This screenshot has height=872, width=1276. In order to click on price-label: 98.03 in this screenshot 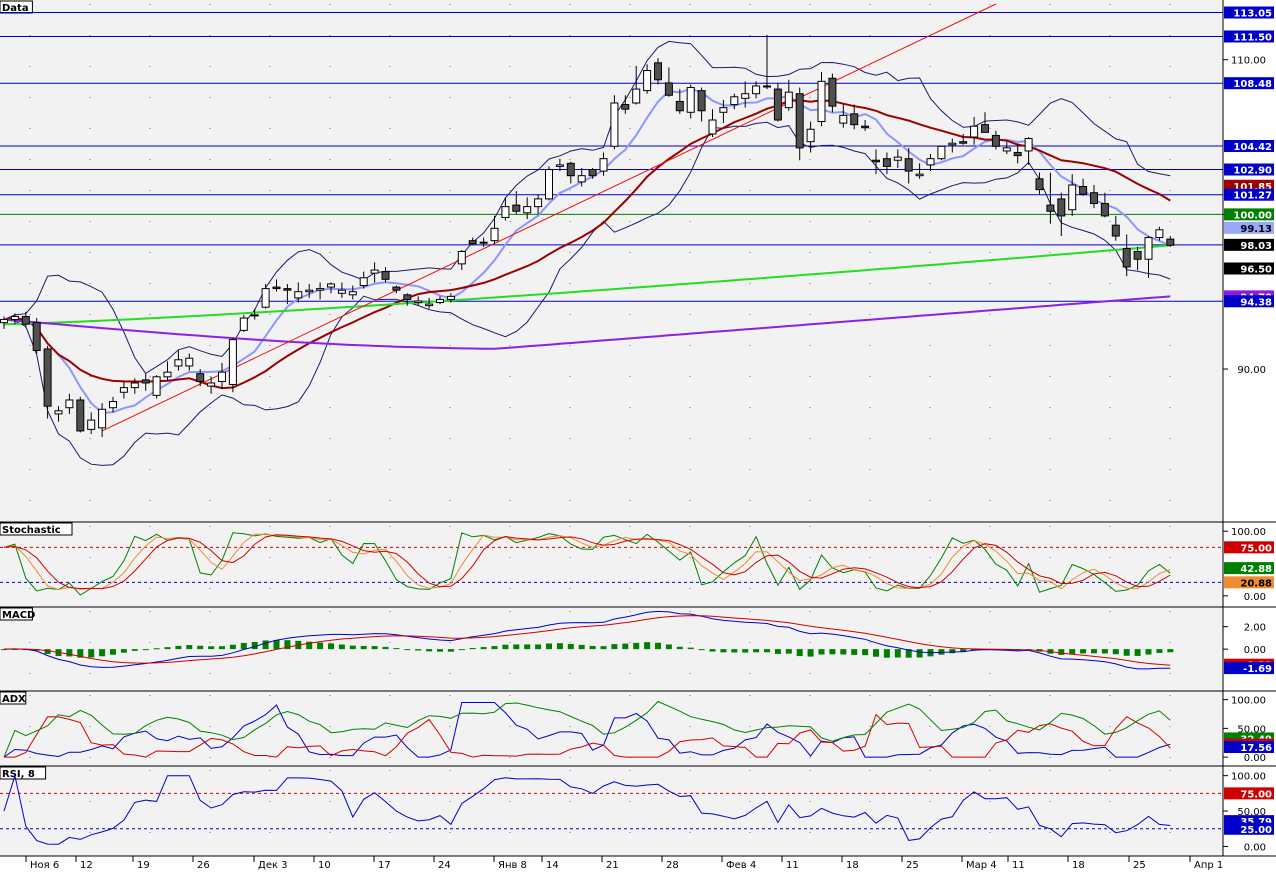, I will do `click(1256, 246)`.